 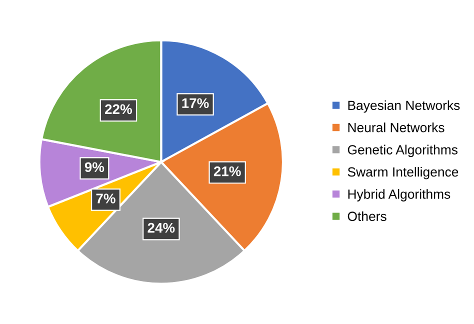 I want to click on legend-label: Others, so click(x=367, y=216).